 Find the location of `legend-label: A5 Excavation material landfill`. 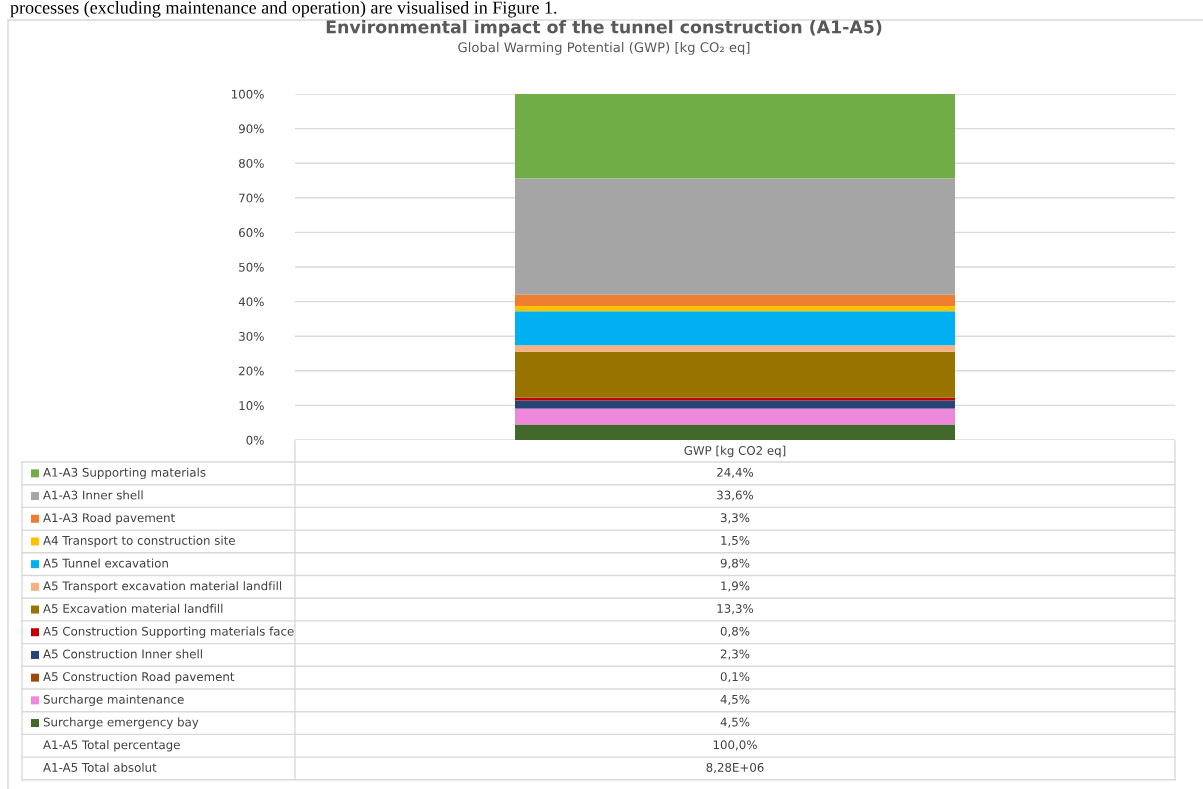

legend-label: A5 Excavation material landfill is located at coordinates (133, 608).